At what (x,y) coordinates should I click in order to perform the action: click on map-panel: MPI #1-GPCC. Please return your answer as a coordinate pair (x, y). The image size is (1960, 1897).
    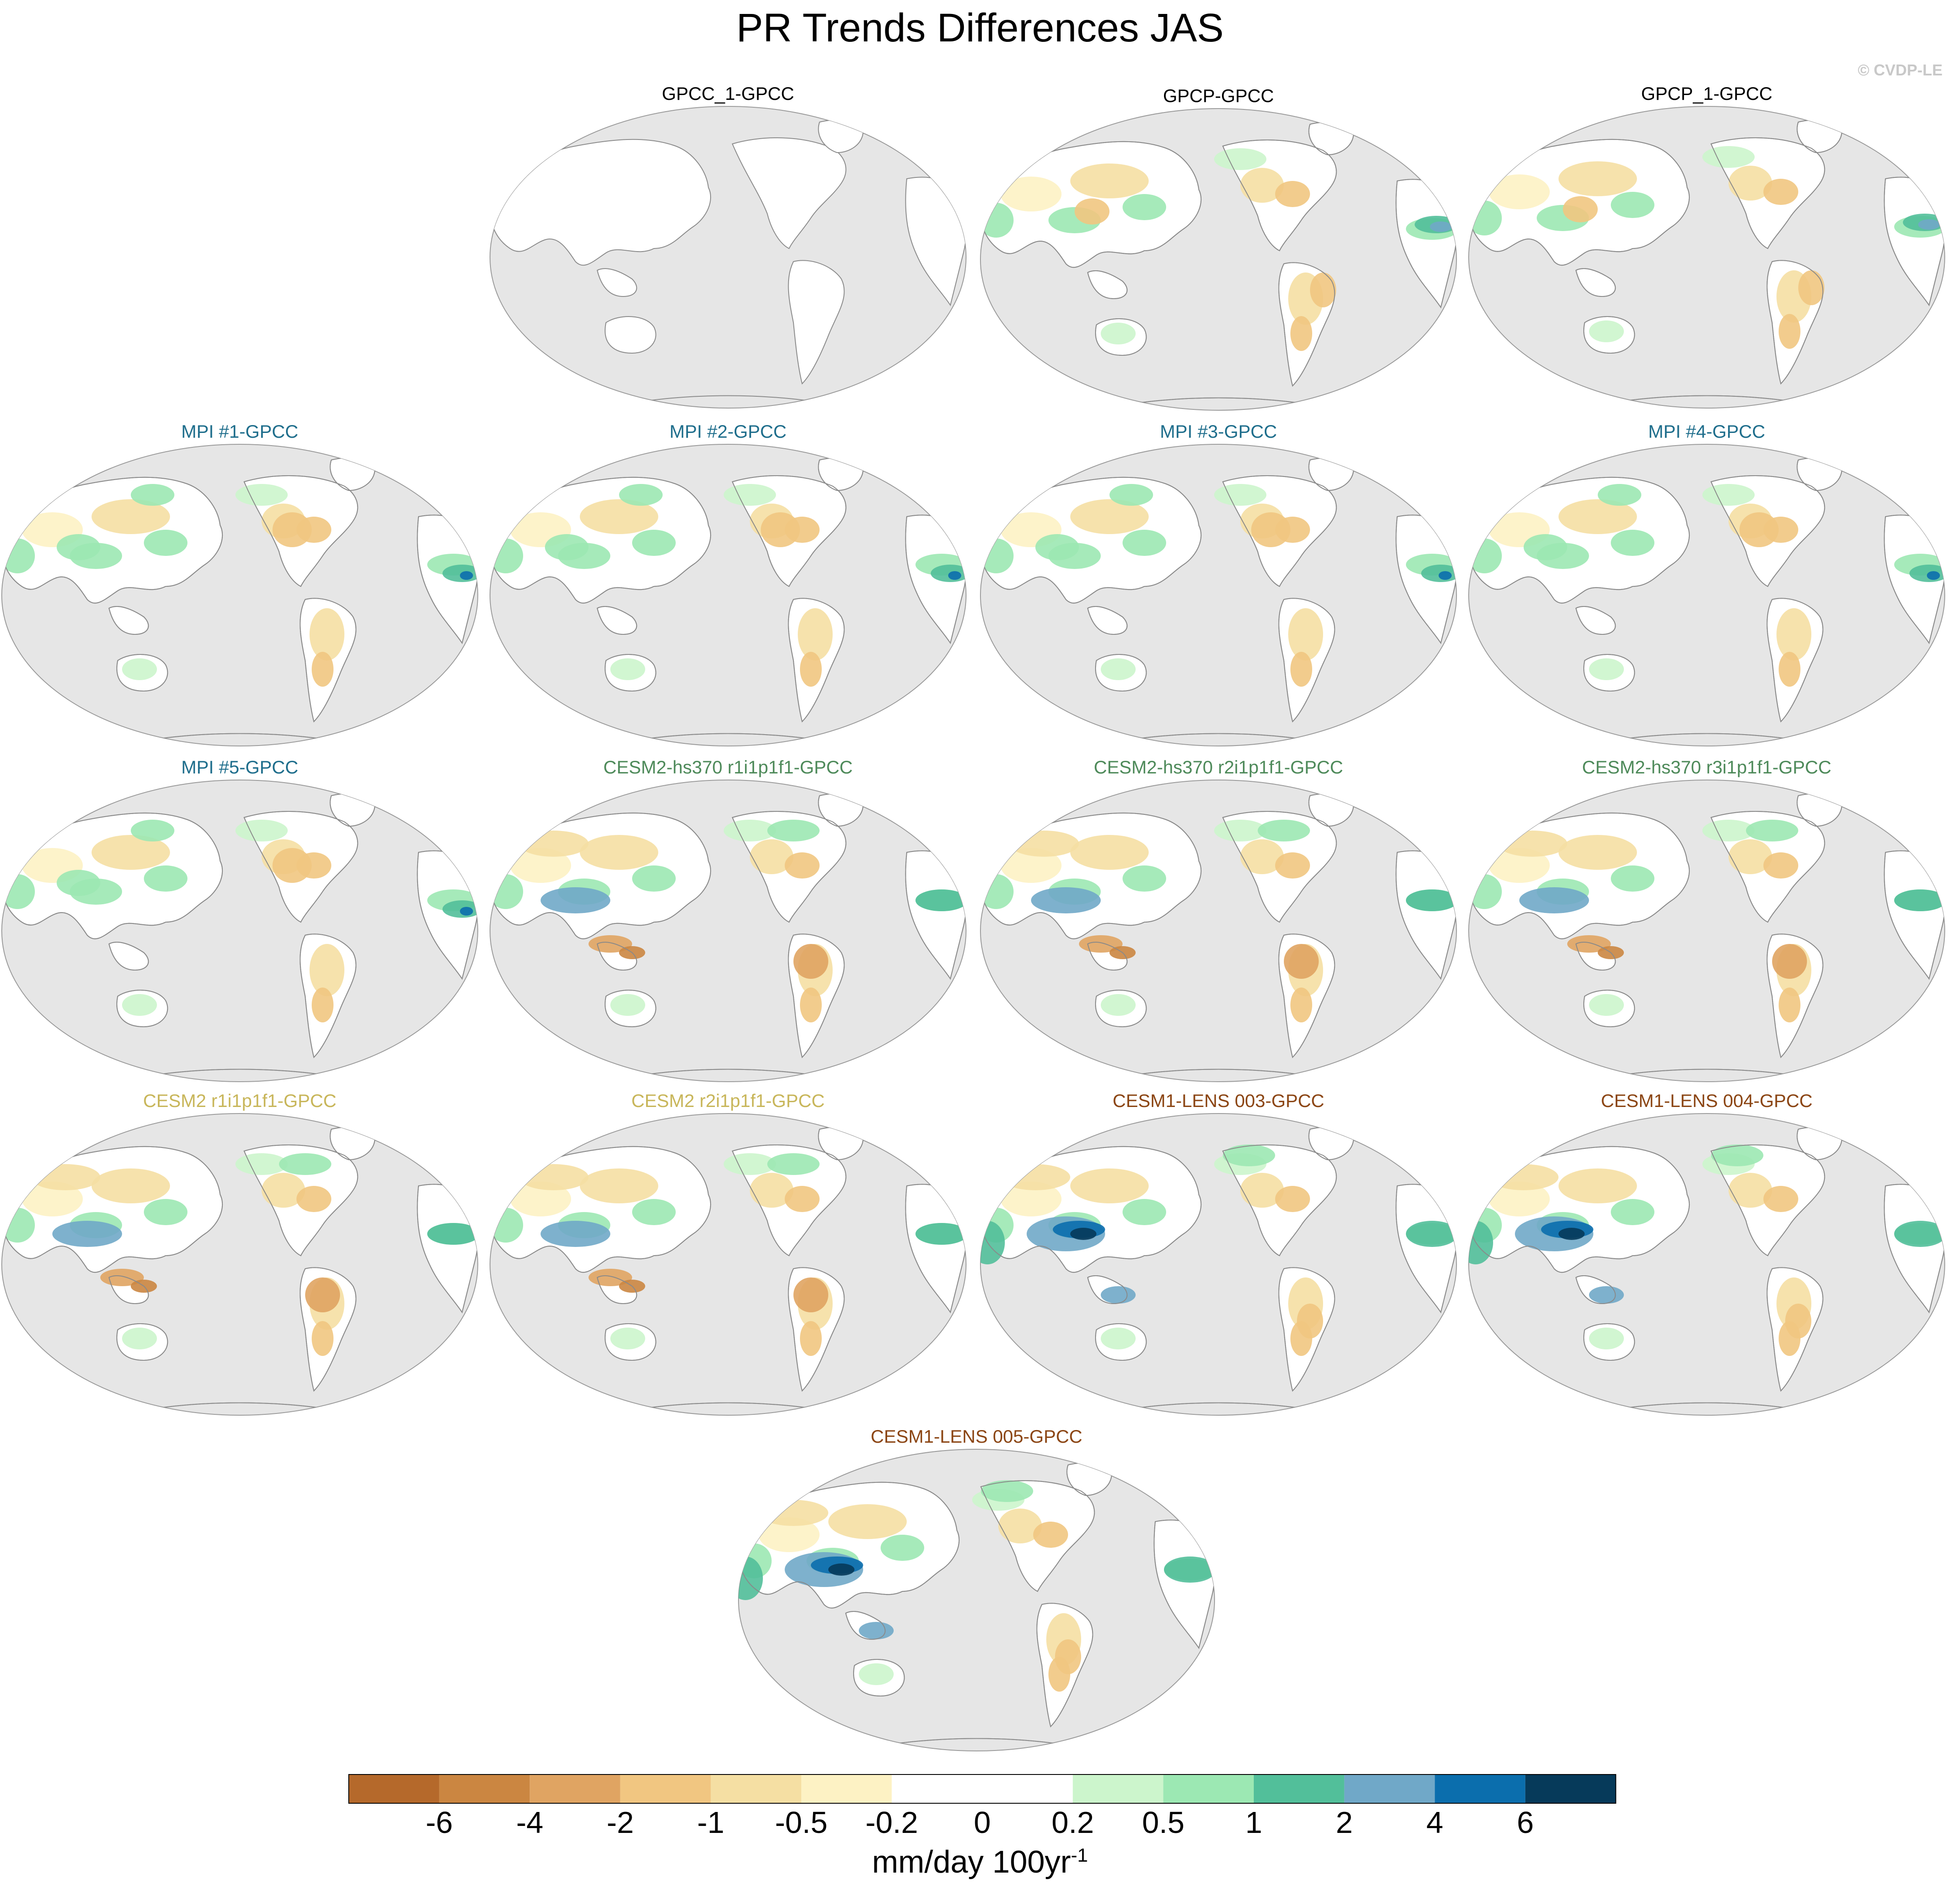
    Looking at the image, I should click on (240, 587).